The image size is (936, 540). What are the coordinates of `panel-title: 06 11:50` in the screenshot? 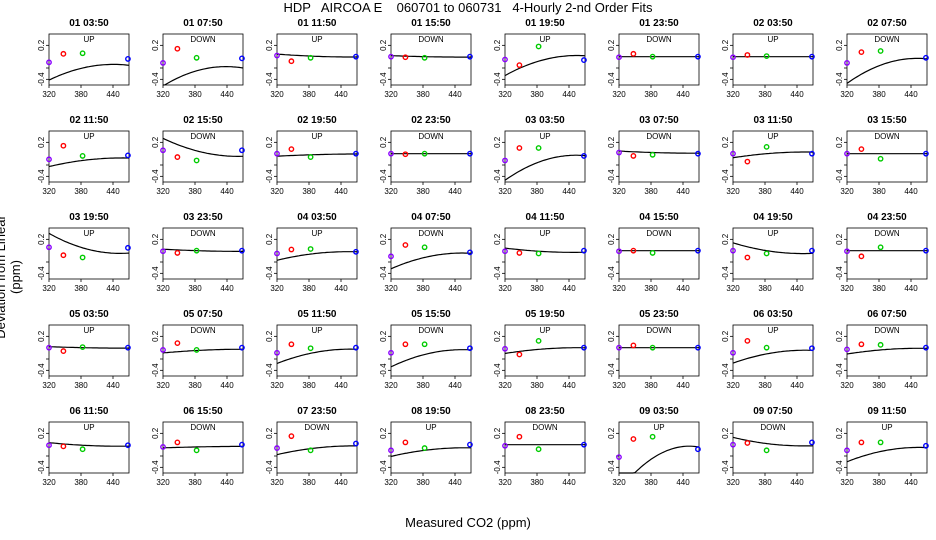 It's located at (89, 411).